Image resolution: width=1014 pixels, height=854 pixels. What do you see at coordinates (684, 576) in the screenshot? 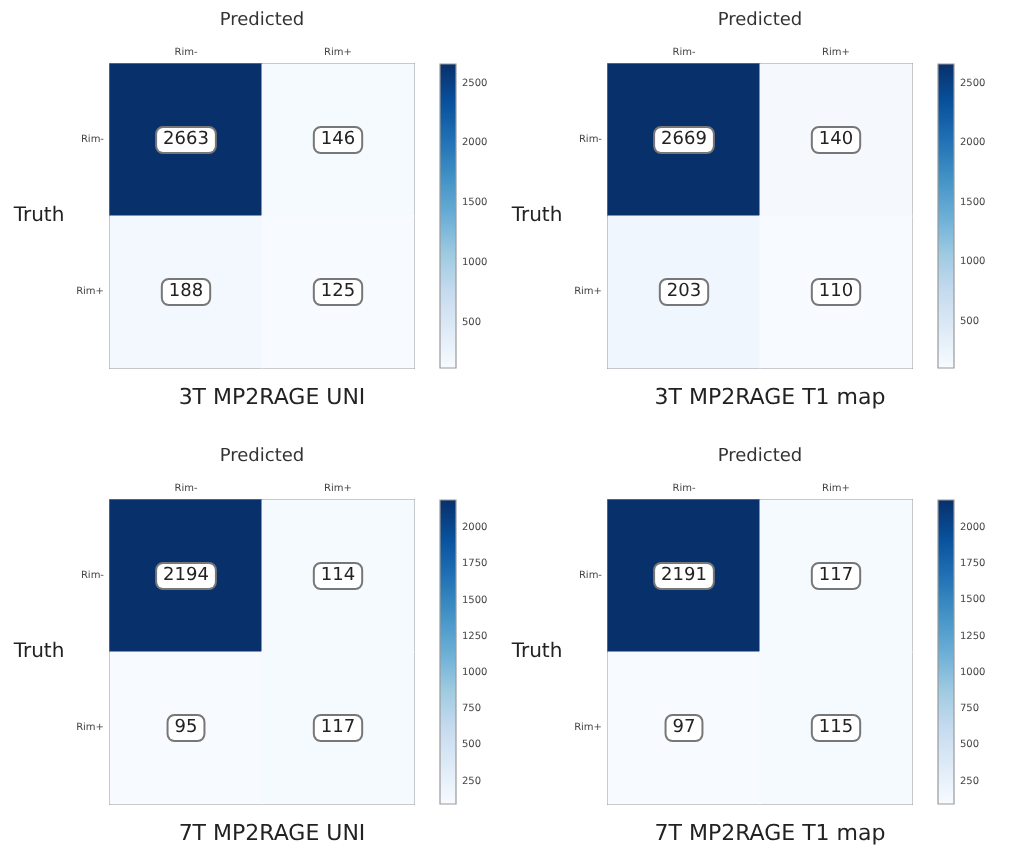
I see `data-label: 2191` at bounding box center [684, 576].